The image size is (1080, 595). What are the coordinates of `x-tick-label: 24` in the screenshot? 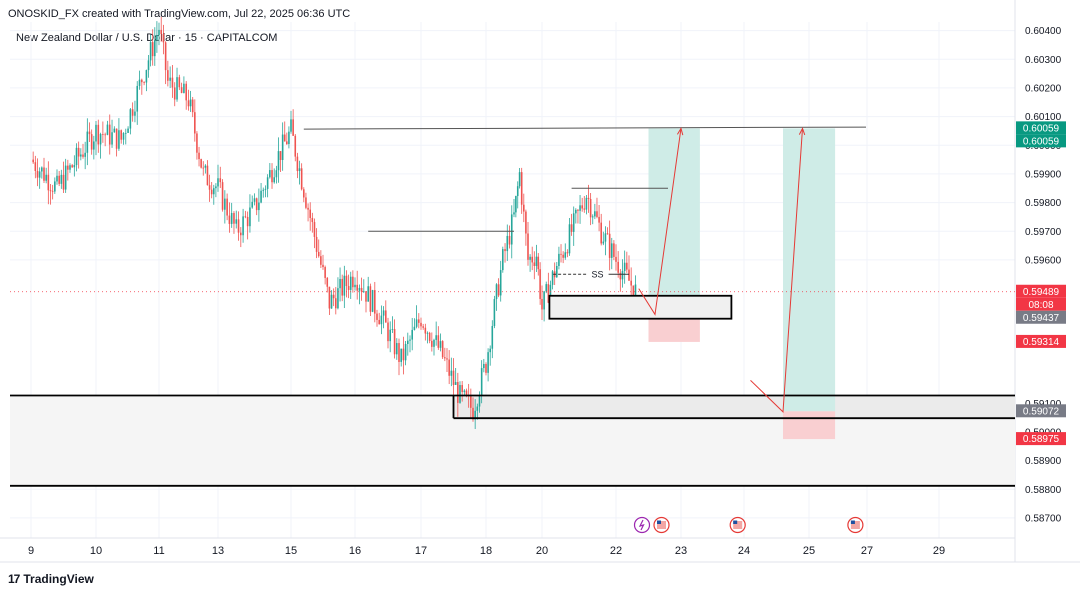 It's located at (744, 551).